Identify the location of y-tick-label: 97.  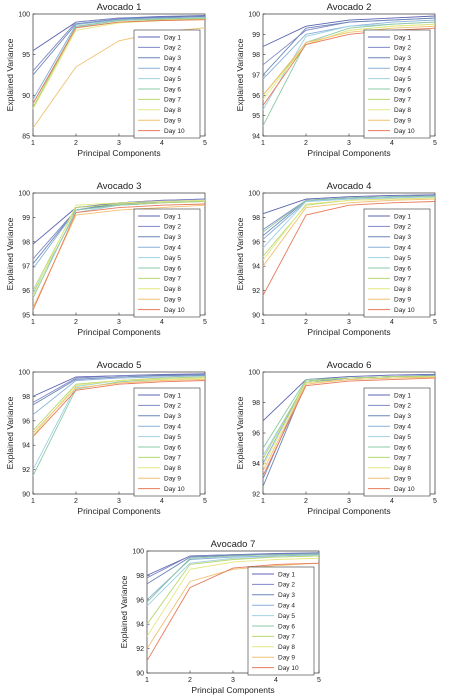
(256, 76).